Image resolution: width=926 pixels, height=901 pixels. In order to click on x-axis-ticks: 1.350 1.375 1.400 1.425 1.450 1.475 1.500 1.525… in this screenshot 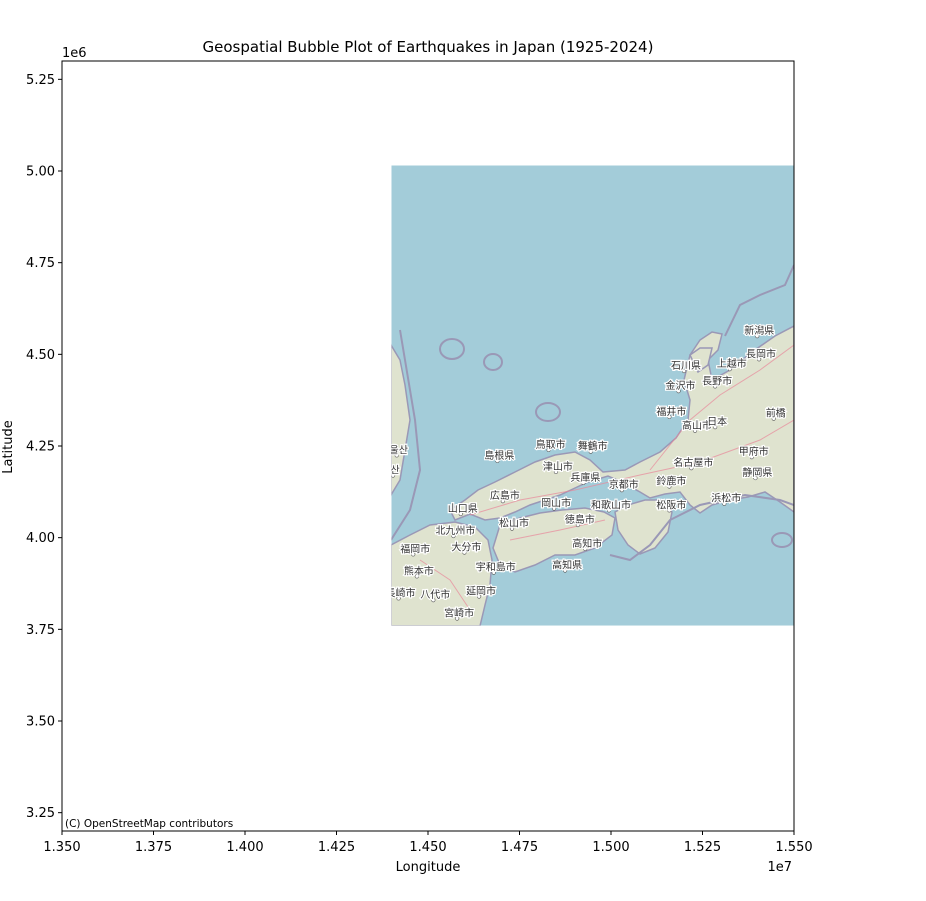, I will do `click(428, 843)`.